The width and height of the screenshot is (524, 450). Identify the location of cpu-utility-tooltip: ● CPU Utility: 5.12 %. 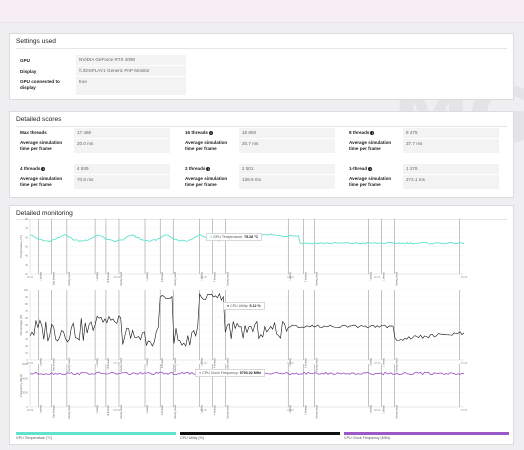
(244, 306).